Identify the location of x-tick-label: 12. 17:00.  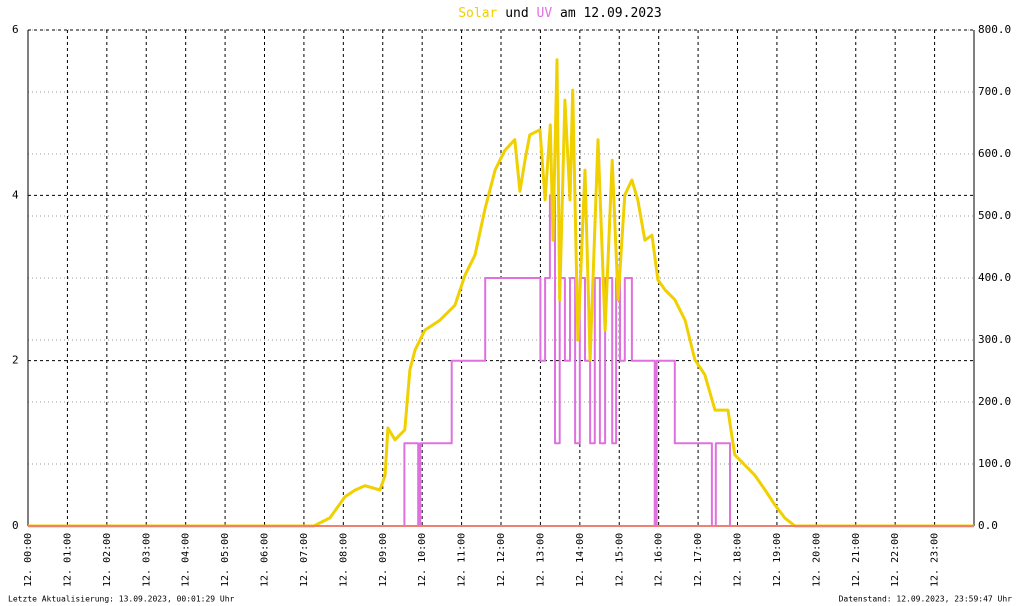
(698, 560).